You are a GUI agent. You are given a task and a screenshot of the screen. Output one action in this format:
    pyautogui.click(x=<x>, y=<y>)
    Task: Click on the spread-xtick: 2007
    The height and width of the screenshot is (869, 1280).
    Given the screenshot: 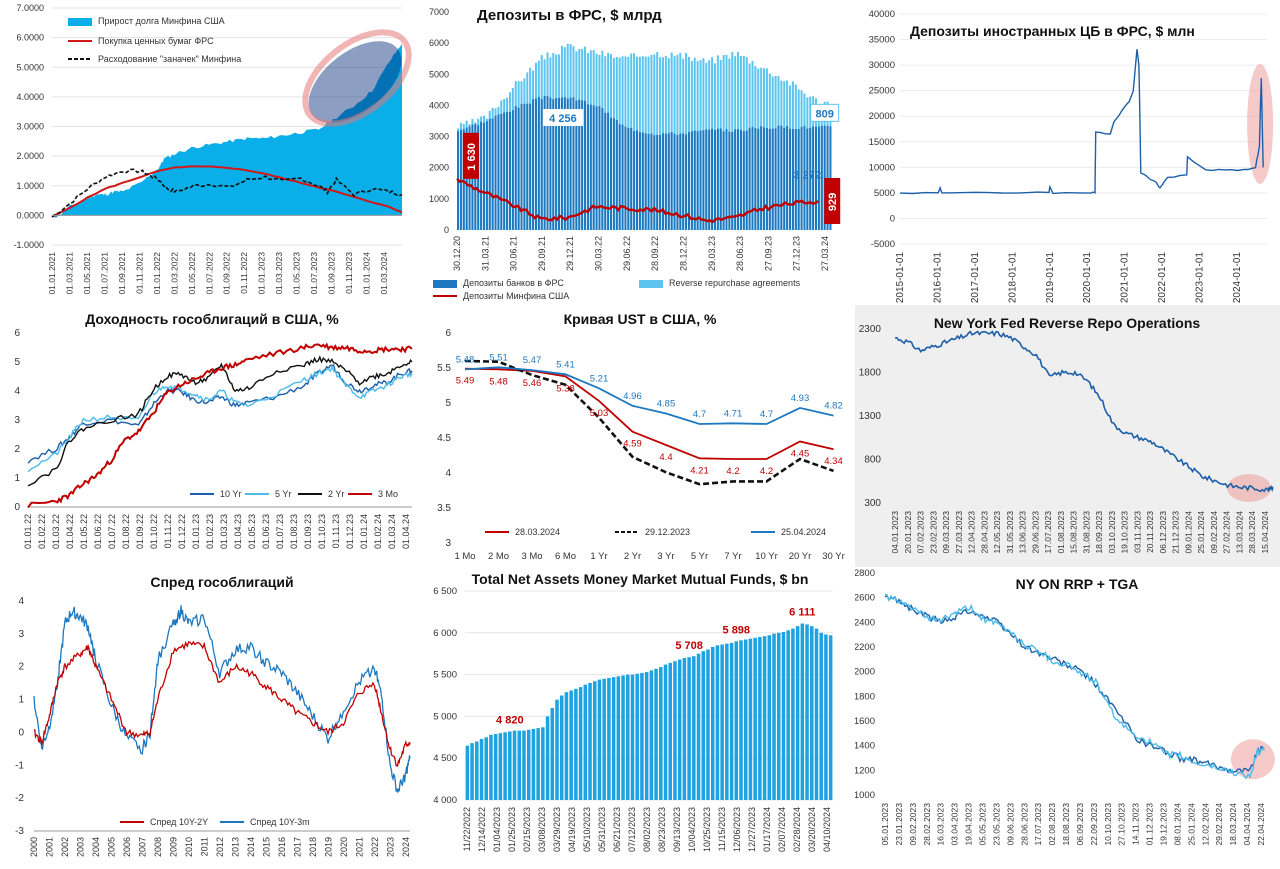 What is the action you would take?
    pyautogui.click(x=143, y=847)
    